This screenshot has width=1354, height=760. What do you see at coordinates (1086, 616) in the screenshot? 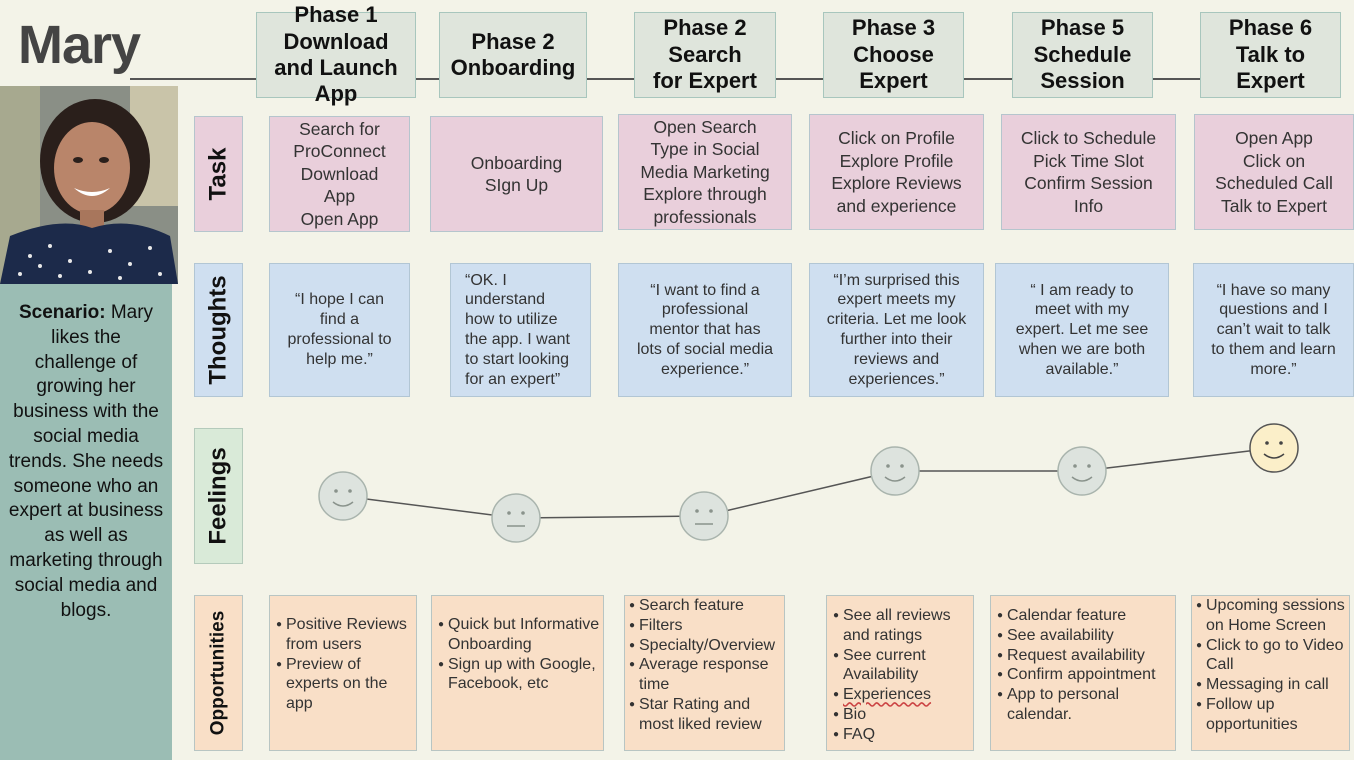
I see `opportunity-item: Calendar feature` at bounding box center [1086, 616].